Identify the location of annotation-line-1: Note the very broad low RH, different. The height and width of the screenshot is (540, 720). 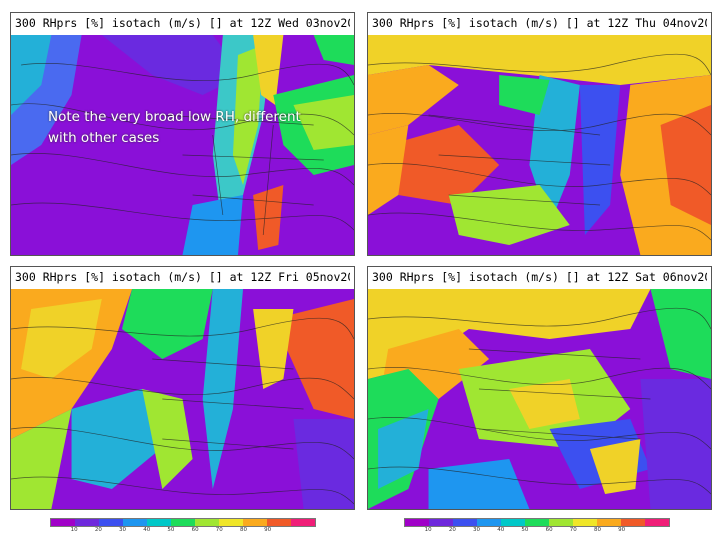
(174, 117).